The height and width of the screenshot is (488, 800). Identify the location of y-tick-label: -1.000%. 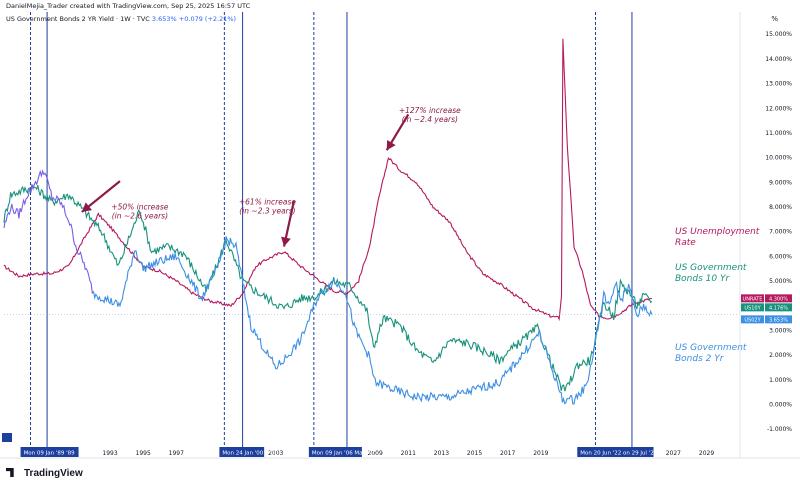
(779, 429).